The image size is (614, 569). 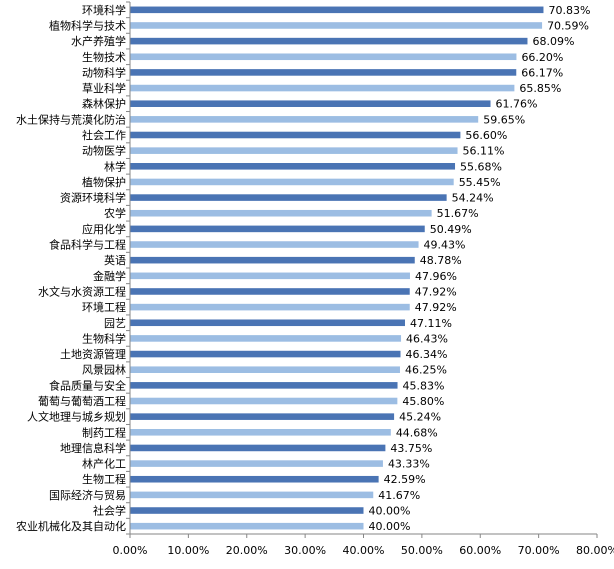 I want to click on category-label: 生物工程, so click(x=104, y=479).